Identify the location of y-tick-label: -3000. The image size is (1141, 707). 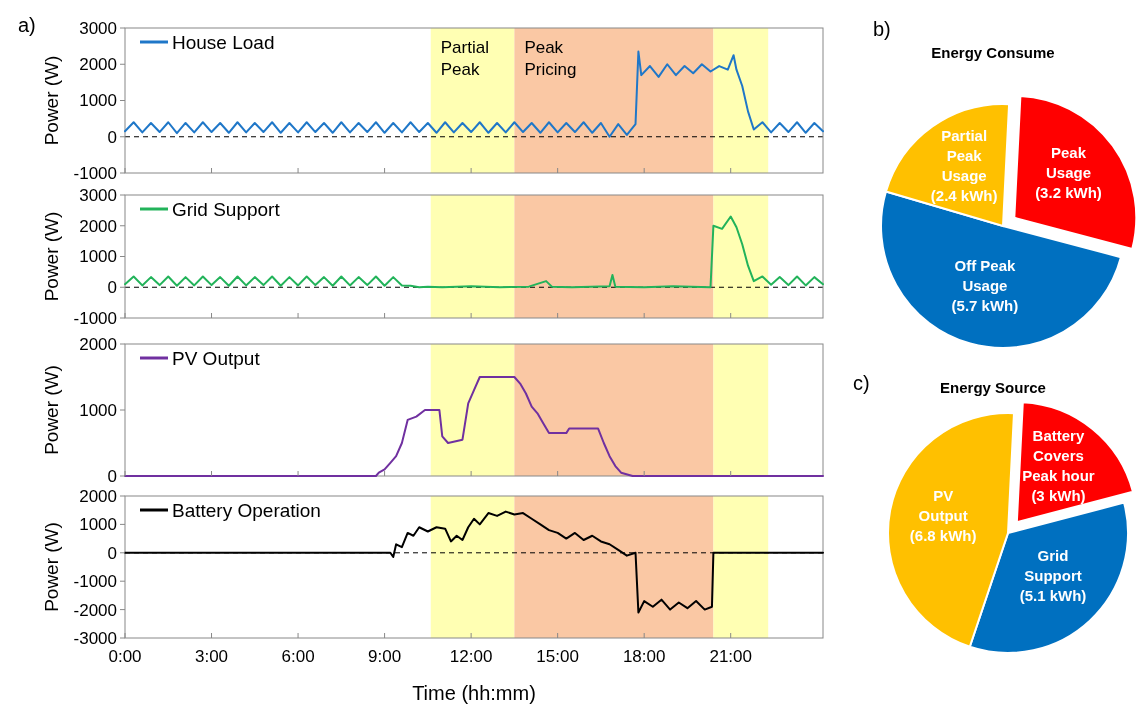
(95, 638).